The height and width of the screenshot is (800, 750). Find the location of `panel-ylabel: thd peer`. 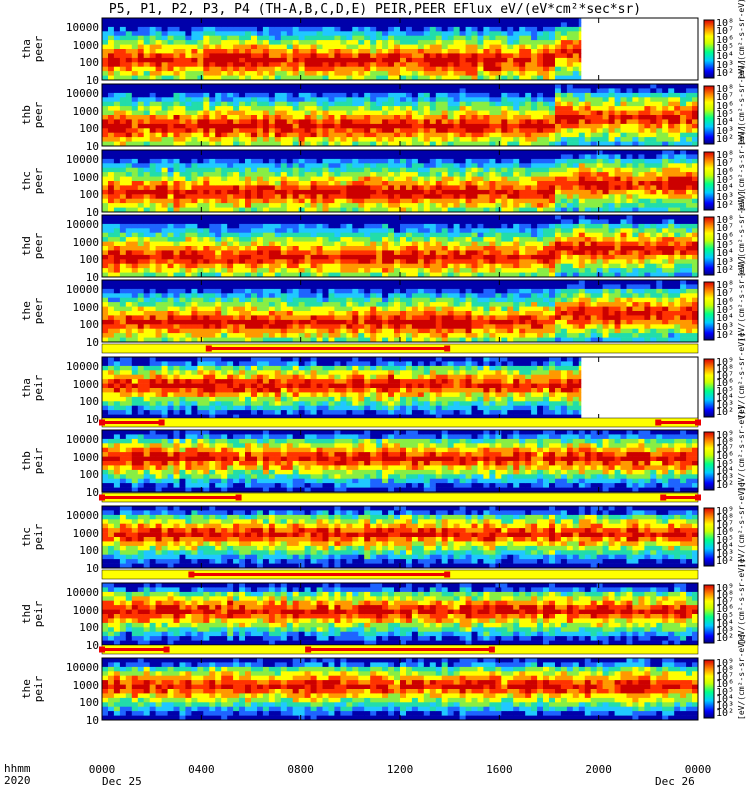

panel-ylabel: thd peer is located at coordinates (32, 246).